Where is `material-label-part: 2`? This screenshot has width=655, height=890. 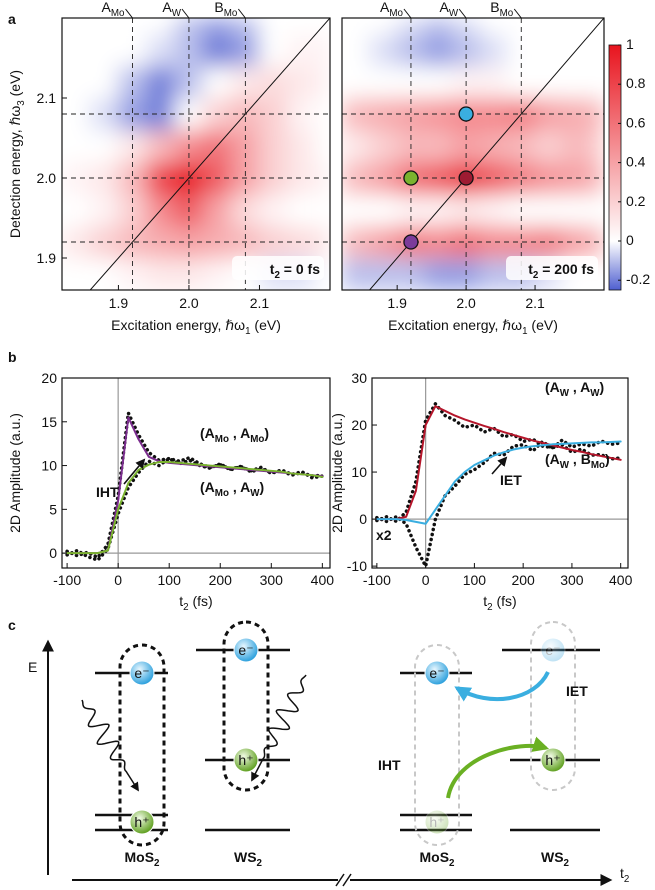
material-label-part: 2 is located at coordinates (567, 863).